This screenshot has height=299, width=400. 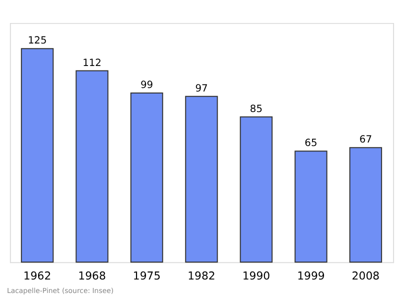 What do you see at coordinates (147, 86) in the screenshot?
I see `data-label: 99` at bounding box center [147, 86].